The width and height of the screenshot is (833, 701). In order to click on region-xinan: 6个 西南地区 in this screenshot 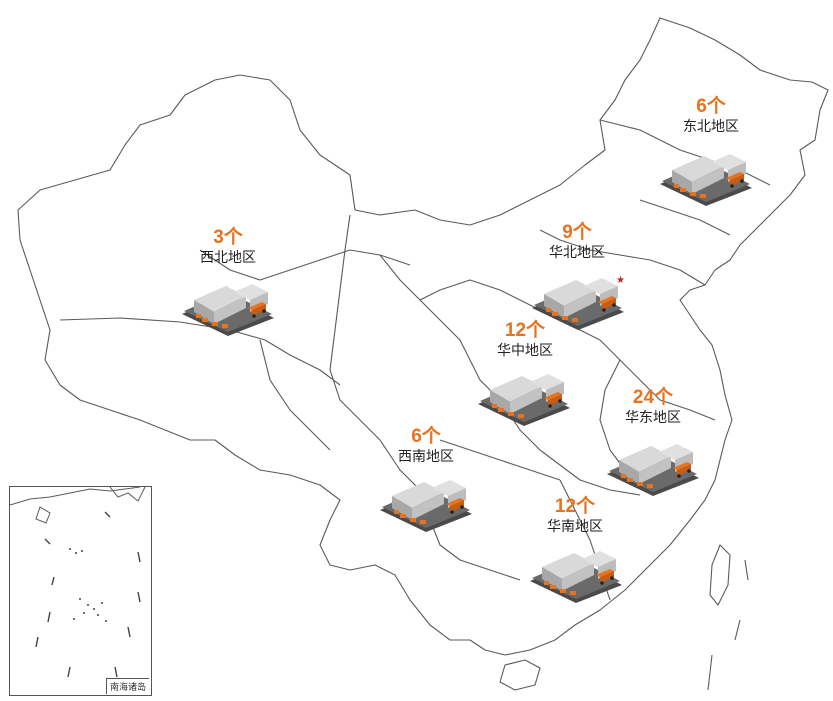, I will do `click(426, 446)`.